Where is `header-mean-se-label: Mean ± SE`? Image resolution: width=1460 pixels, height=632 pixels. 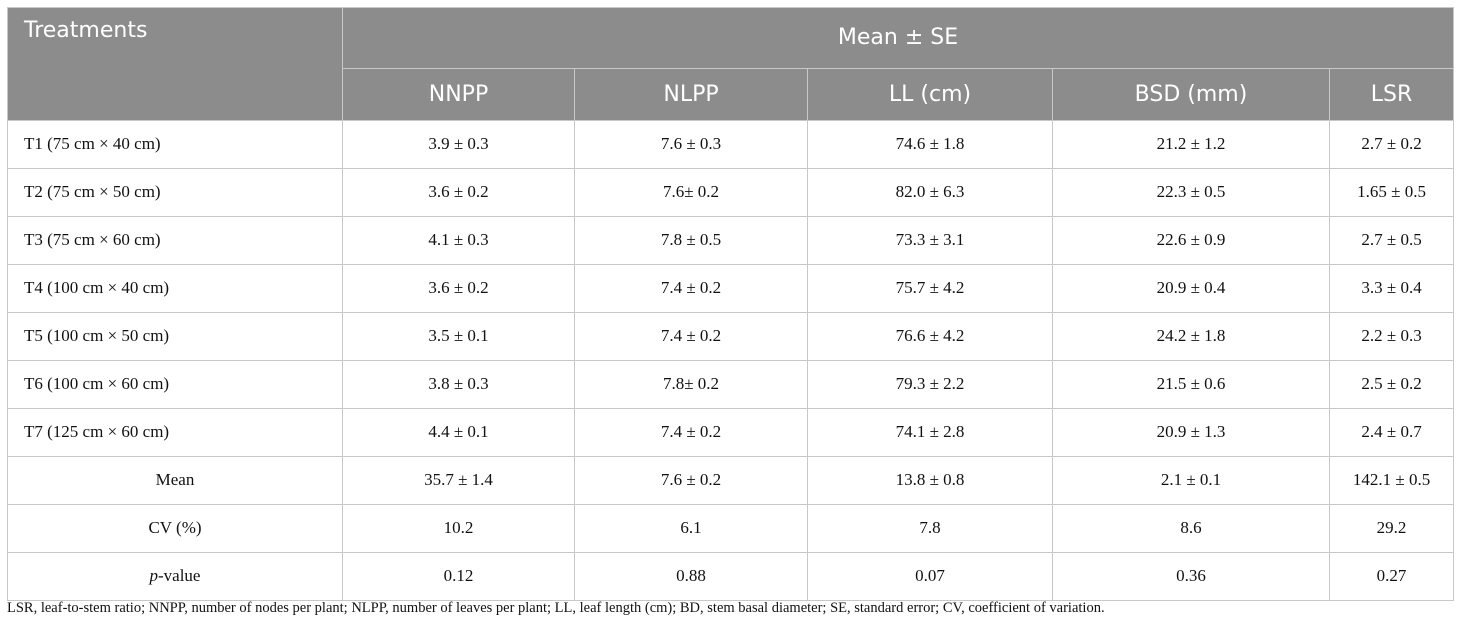
header-mean-se-label: Mean ± SE is located at coordinates (898, 38).